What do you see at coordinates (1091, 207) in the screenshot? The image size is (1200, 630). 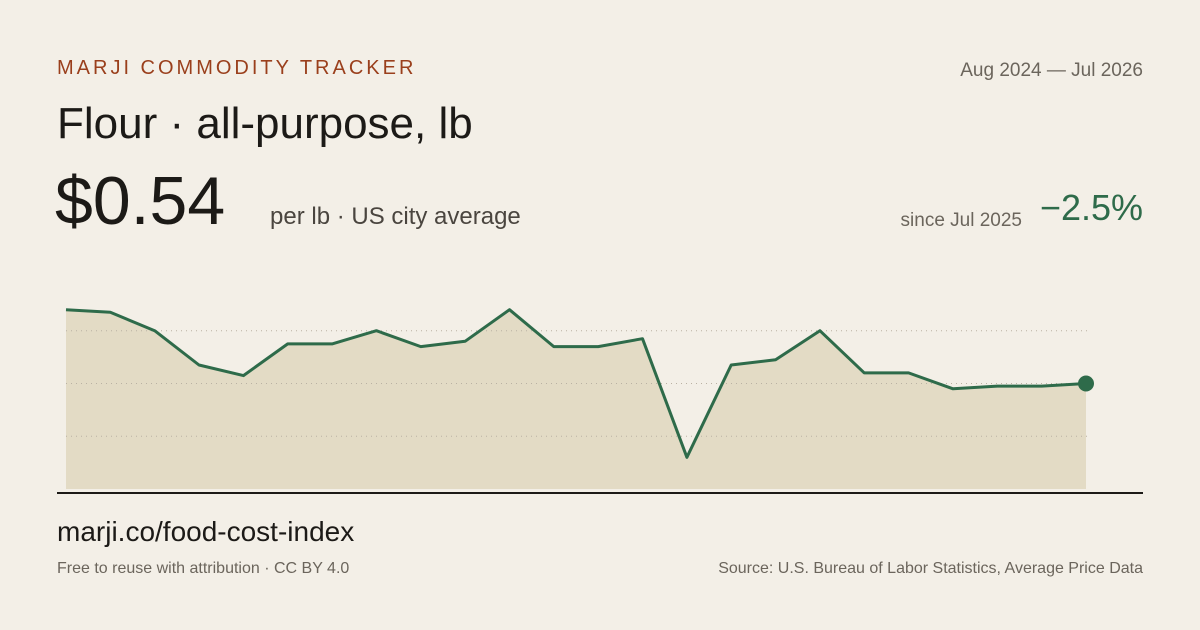 I see `change: −2.5%` at bounding box center [1091, 207].